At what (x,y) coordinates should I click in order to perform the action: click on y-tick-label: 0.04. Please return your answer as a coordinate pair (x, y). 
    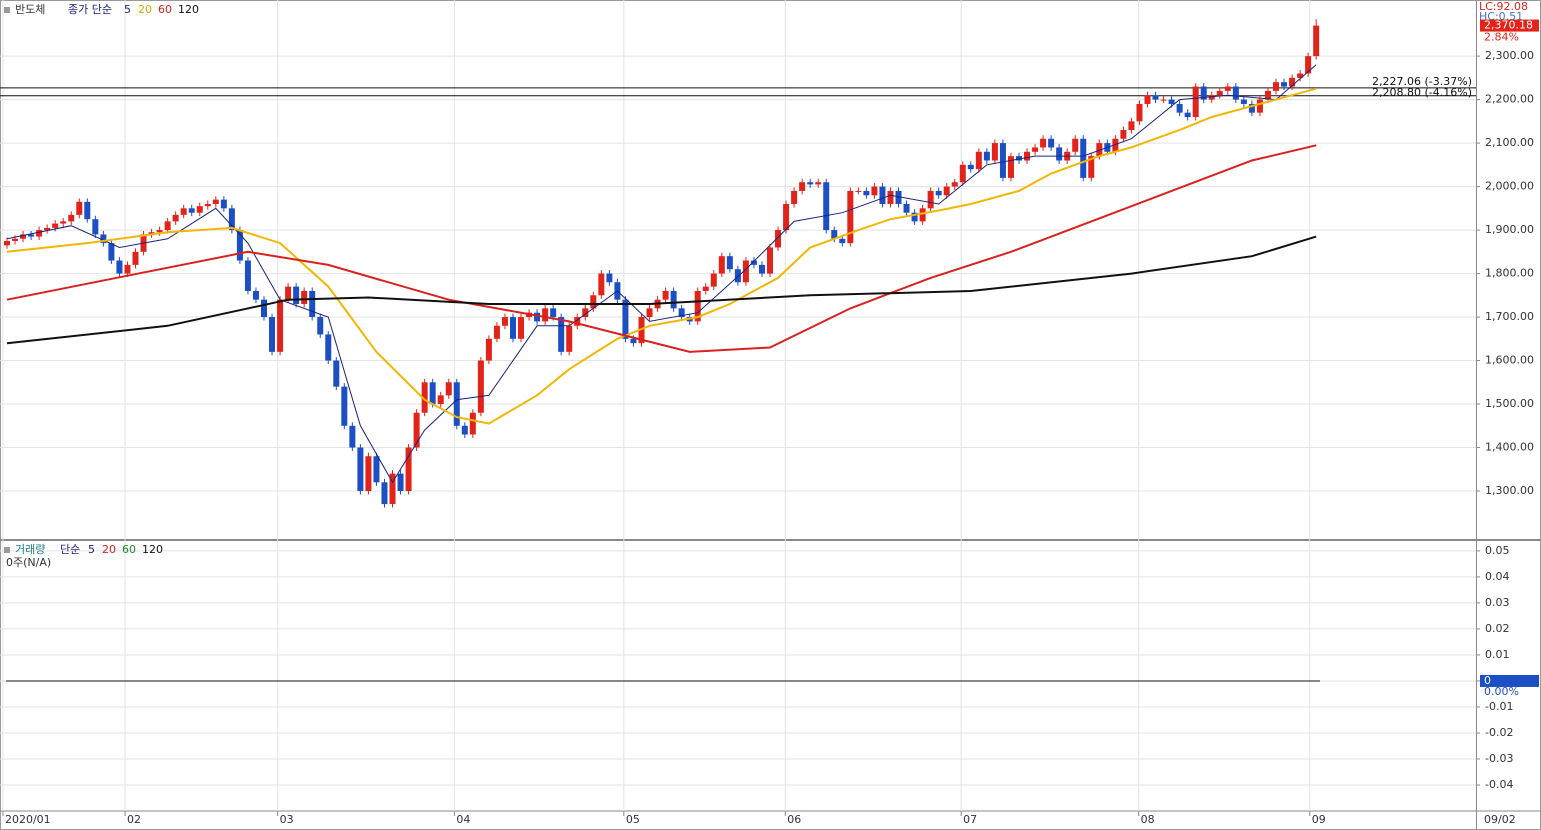
    Looking at the image, I should click on (1497, 576).